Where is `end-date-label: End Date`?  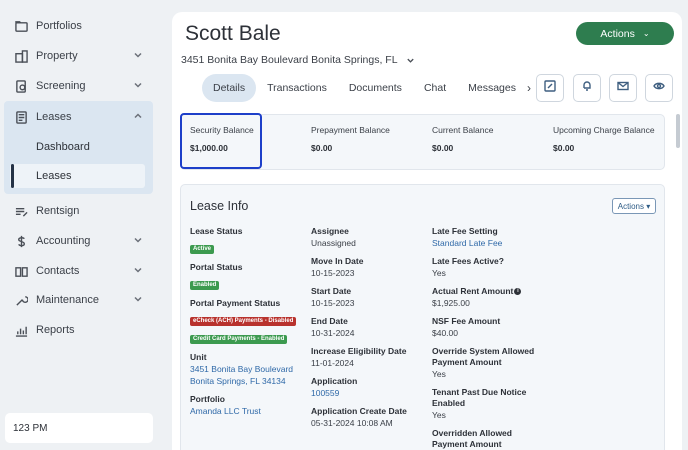 end-date-label: End Date is located at coordinates (329, 321).